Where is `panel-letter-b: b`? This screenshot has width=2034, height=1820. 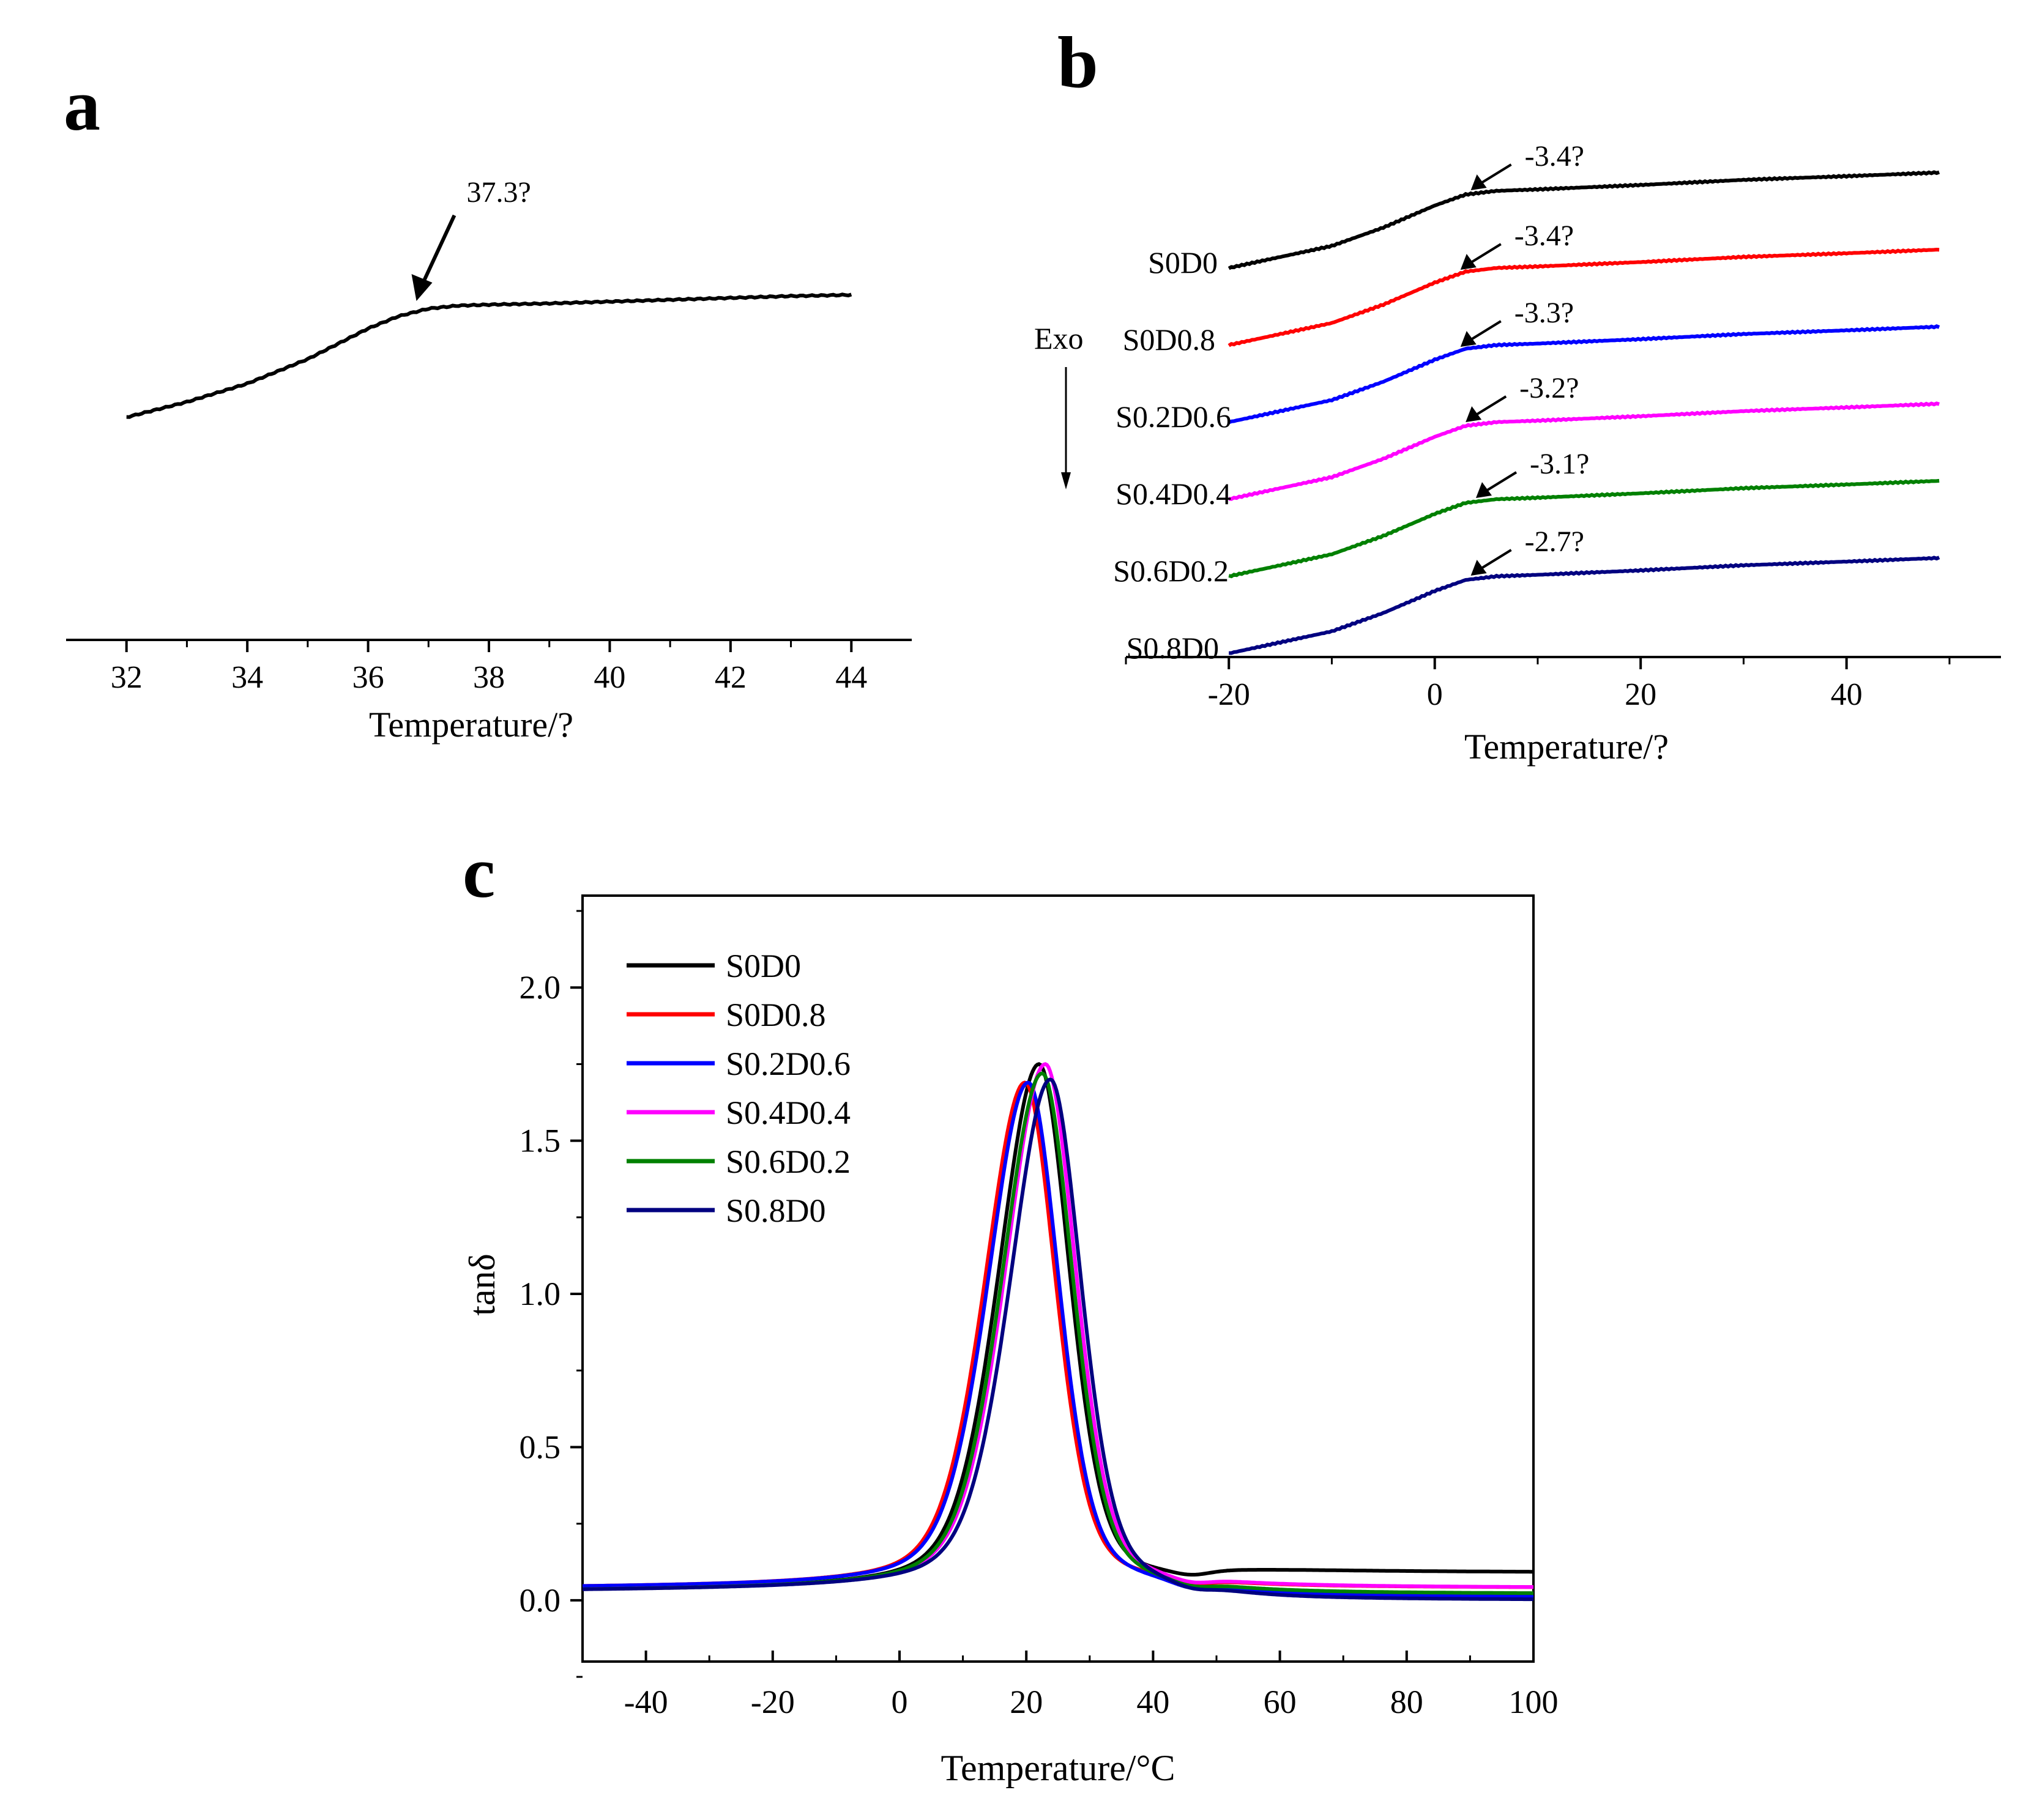
panel-letter-b: b is located at coordinates (1077, 62).